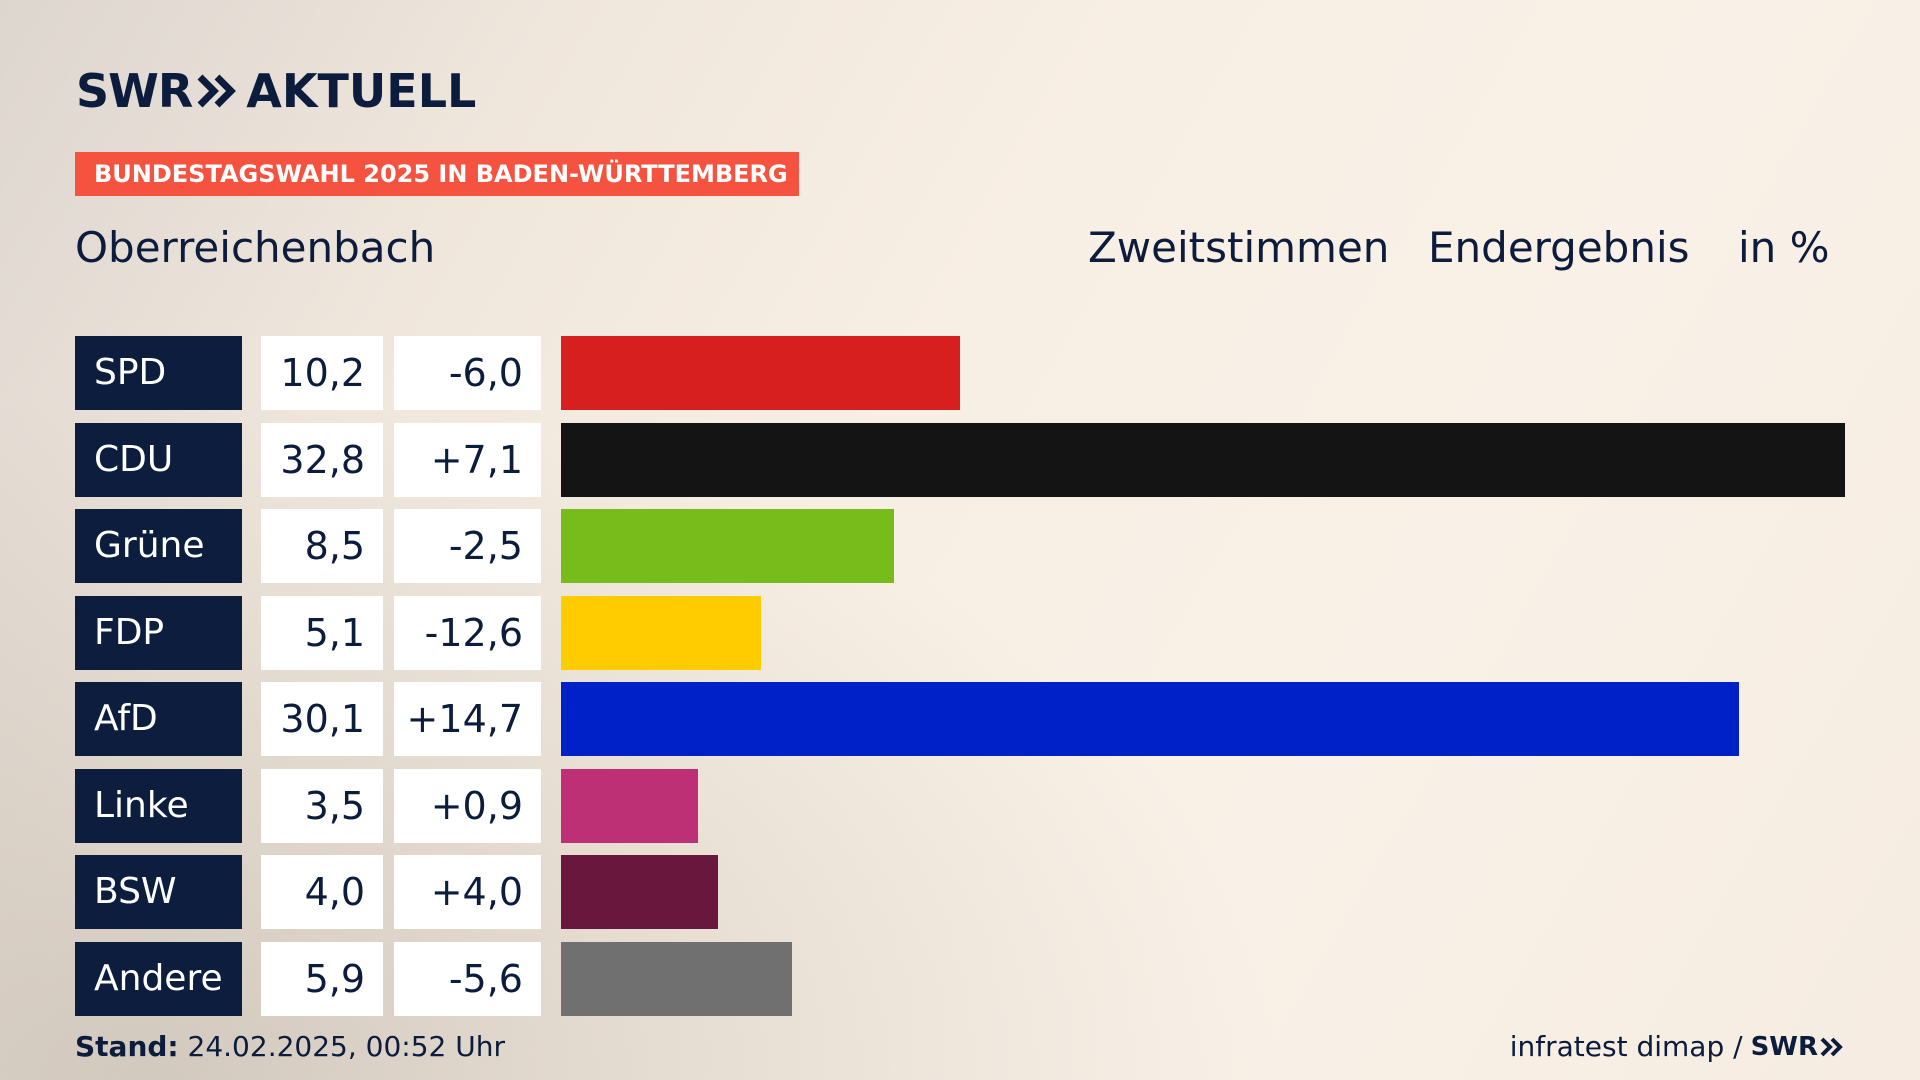 The width and height of the screenshot is (1920, 1080). I want to click on vote-share-change: +0,9, so click(467, 805).